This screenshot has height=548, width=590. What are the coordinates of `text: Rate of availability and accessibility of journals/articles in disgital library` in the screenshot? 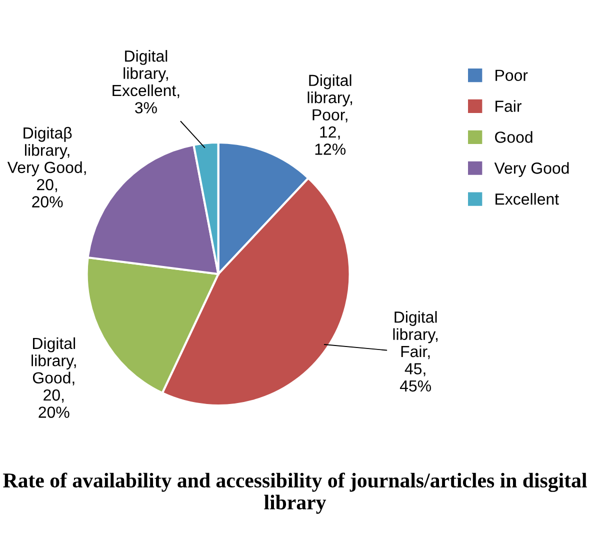 It's located at (295, 493).